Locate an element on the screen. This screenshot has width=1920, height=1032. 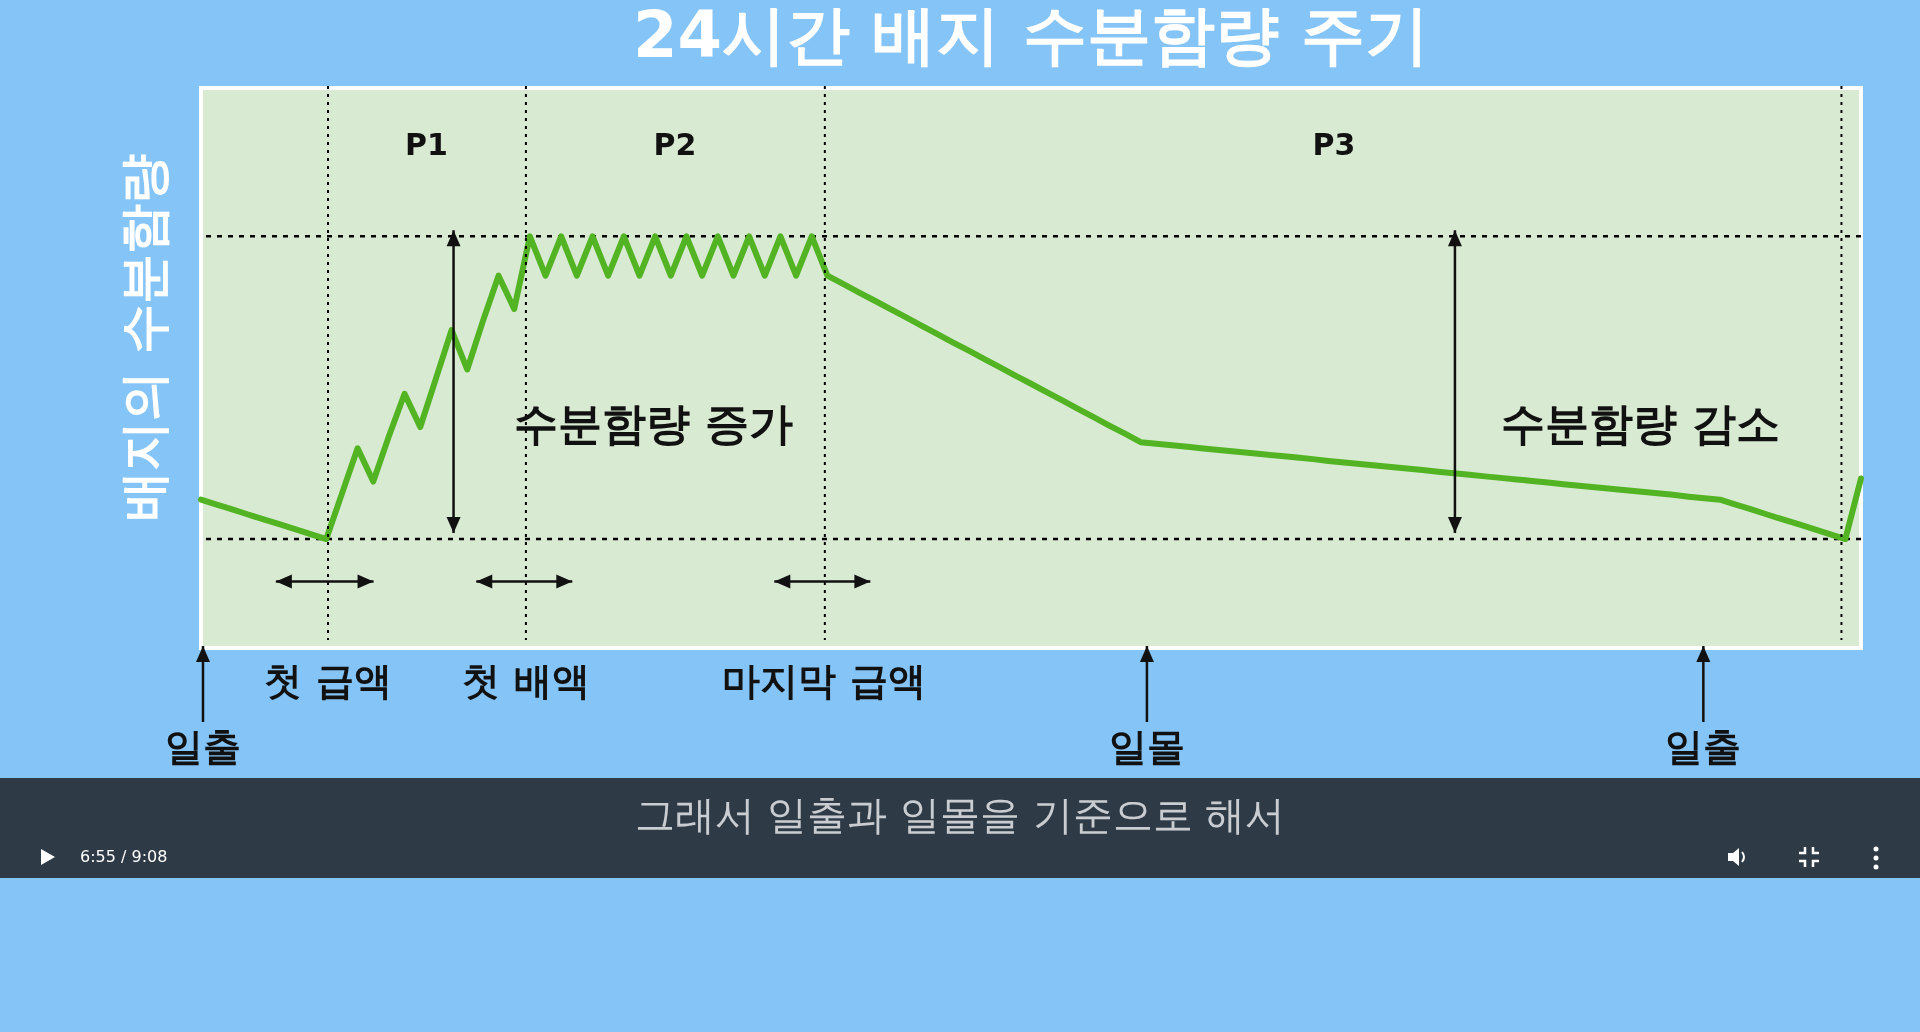
text: 첫 급액 is located at coordinates (328, 681).